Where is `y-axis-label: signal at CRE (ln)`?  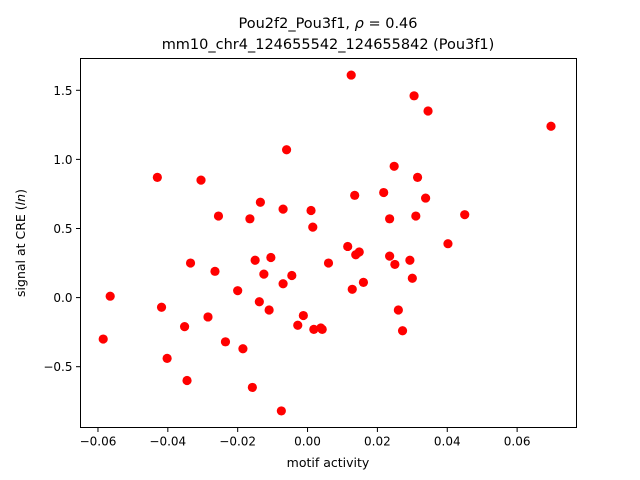 y-axis-label: signal at CRE (ln) is located at coordinates (20, 243).